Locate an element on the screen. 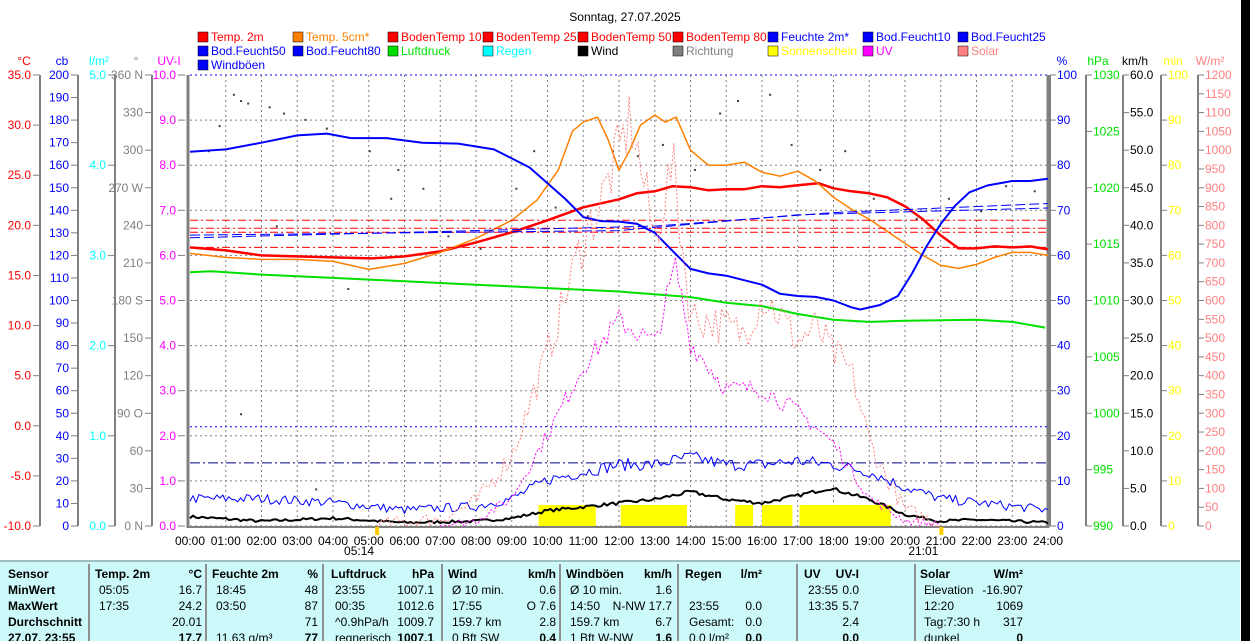 The height and width of the screenshot is (641, 1250). x-tick-label: 14:00 is located at coordinates (690, 541).